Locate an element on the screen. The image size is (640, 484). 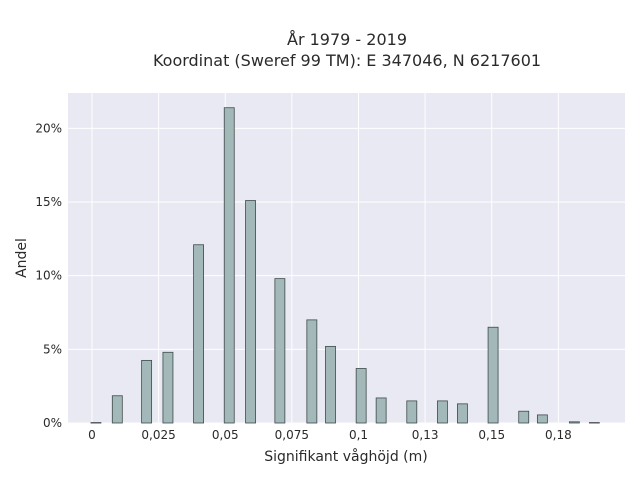
y-tick-label: 5% is located at coordinates (52, 349).